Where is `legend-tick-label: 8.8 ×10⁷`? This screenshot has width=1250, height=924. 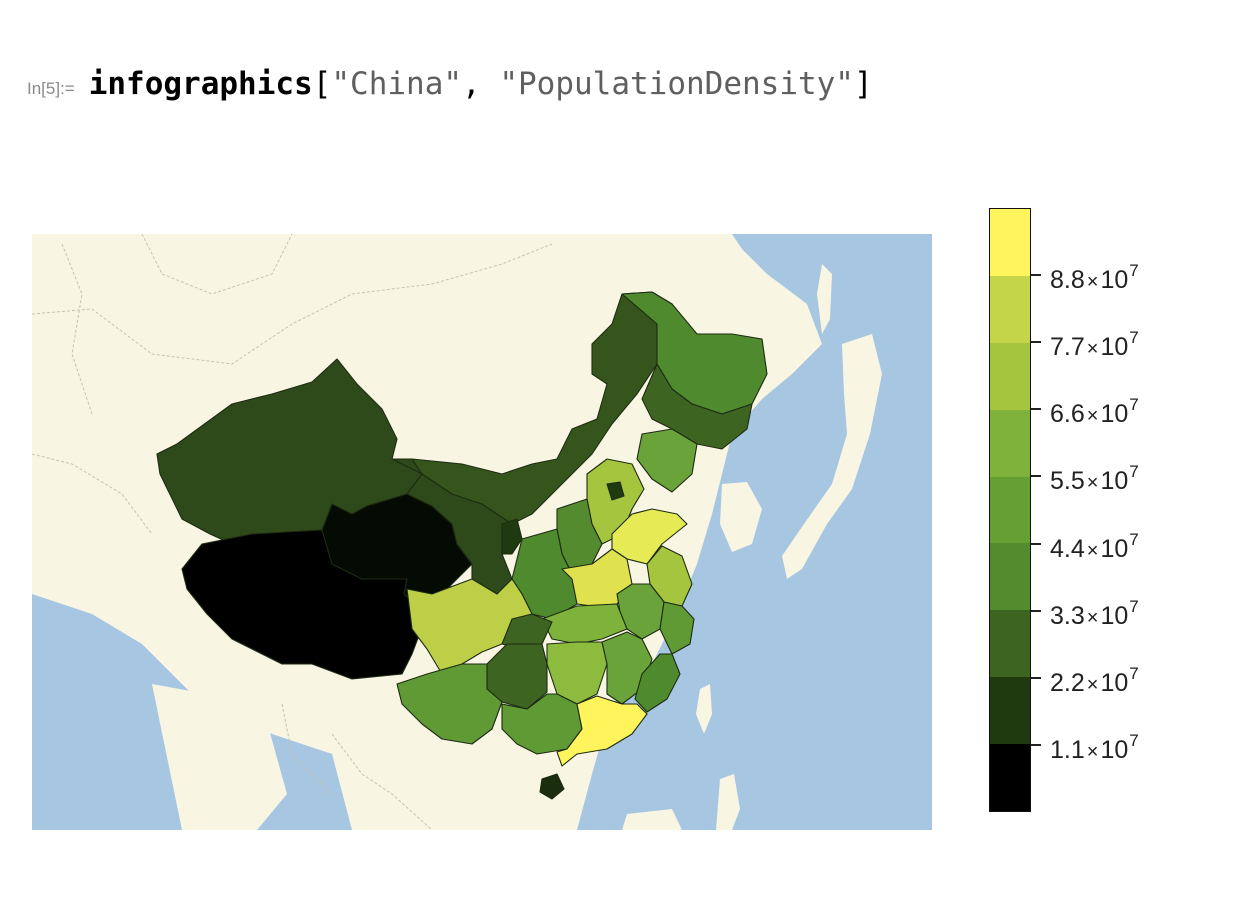
legend-tick-label: 8.8 ×10⁷ is located at coordinates (1094, 278).